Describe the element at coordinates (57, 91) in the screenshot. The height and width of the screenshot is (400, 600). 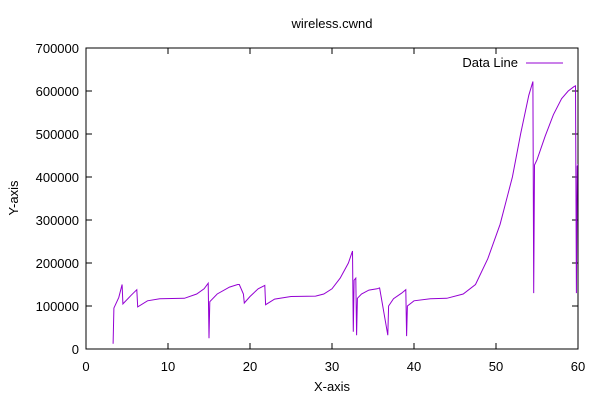
I see `y-tick-label: 600000` at that location.